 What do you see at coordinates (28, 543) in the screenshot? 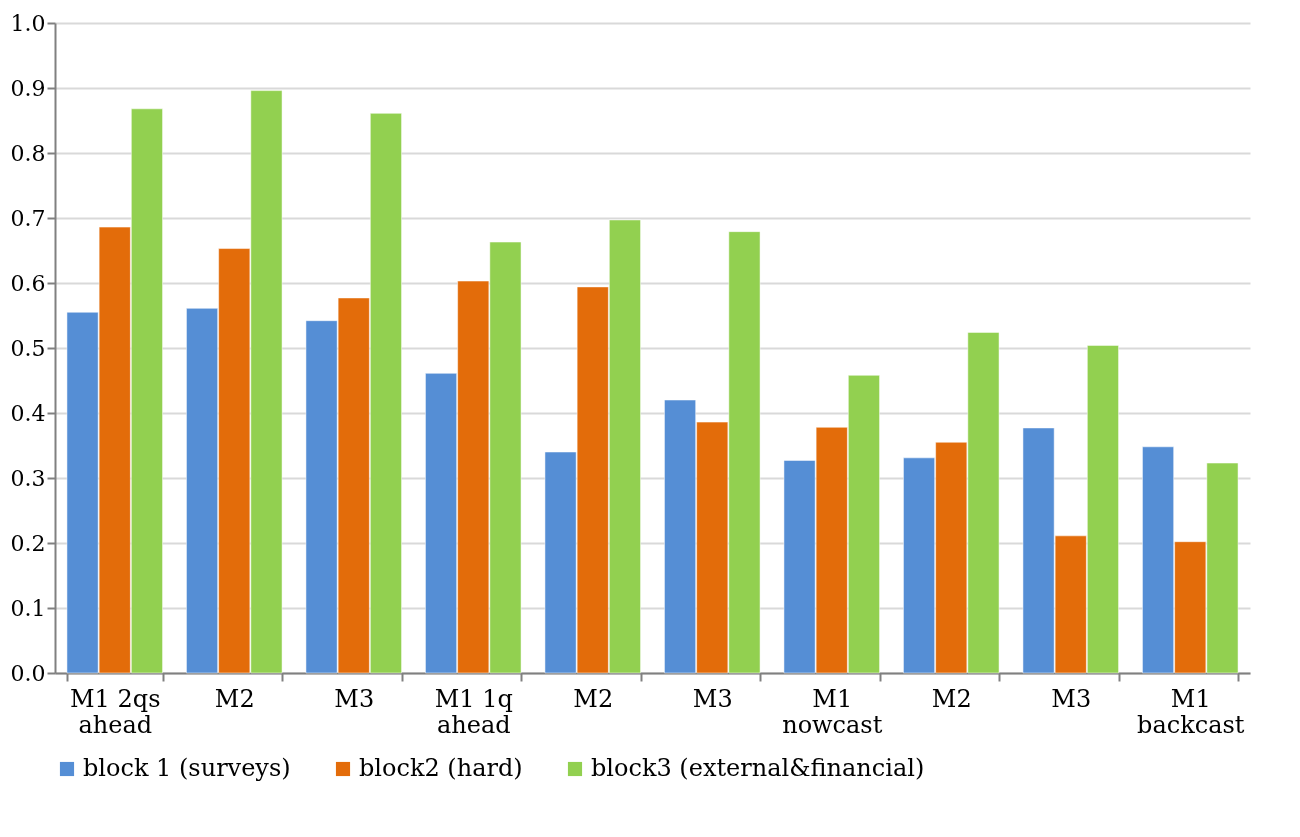
I see `y-tick-label: 0.2` at bounding box center [28, 543].